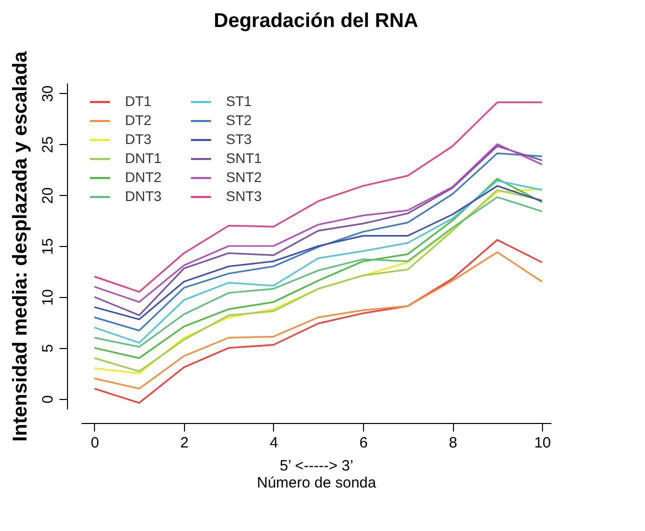 The width and height of the screenshot is (645, 531). What do you see at coordinates (21, 246) in the screenshot?
I see `y-axis-title: Intensidad media: desplazada y escalada` at bounding box center [21, 246].